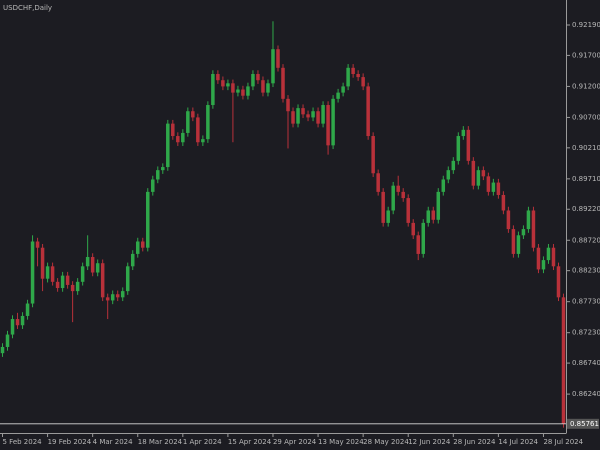 This screenshot has width=600, height=450. Describe the element at coordinates (586, 333) in the screenshot. I see `y-tick-label: 0.87230` at that location.